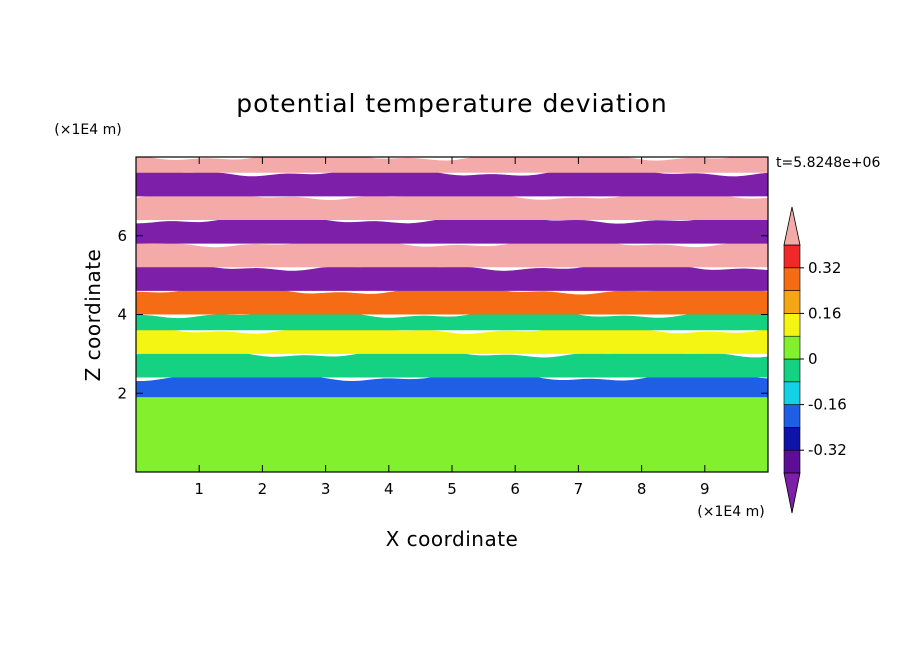 The image size is (904, 654). I want to click on x-axis-label: X coordinate, so click(452, 539).